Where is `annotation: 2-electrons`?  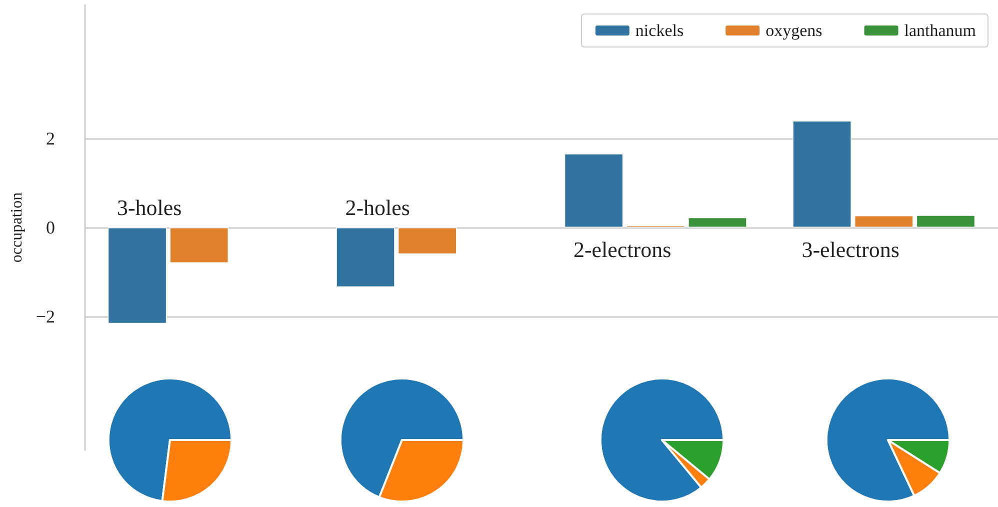 annotation: 2-electrons is located at coordinates (622, 249).